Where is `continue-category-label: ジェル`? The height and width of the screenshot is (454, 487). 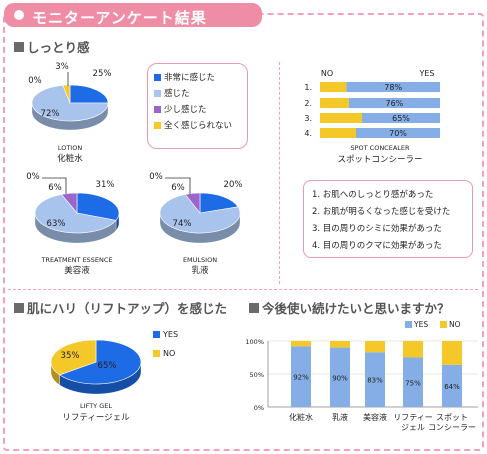 continue-category-label: ジェル is located at coordinates (413, 427).